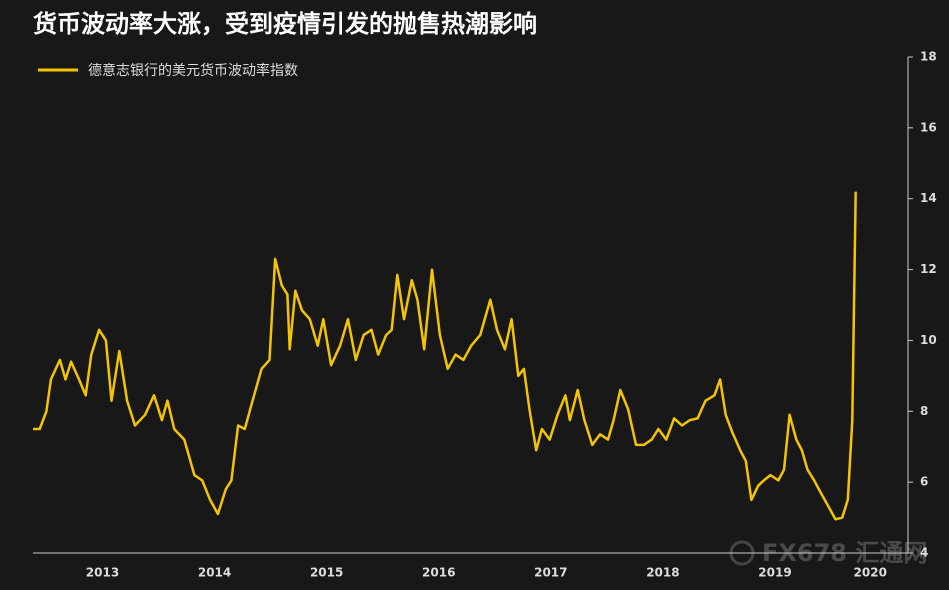 The height and width of the screenshot is (590, 949). What do you see at coordinates (438, 573) in the screenshot?
I see `x-tick-label: 2016` at bounding box center [438, 573].